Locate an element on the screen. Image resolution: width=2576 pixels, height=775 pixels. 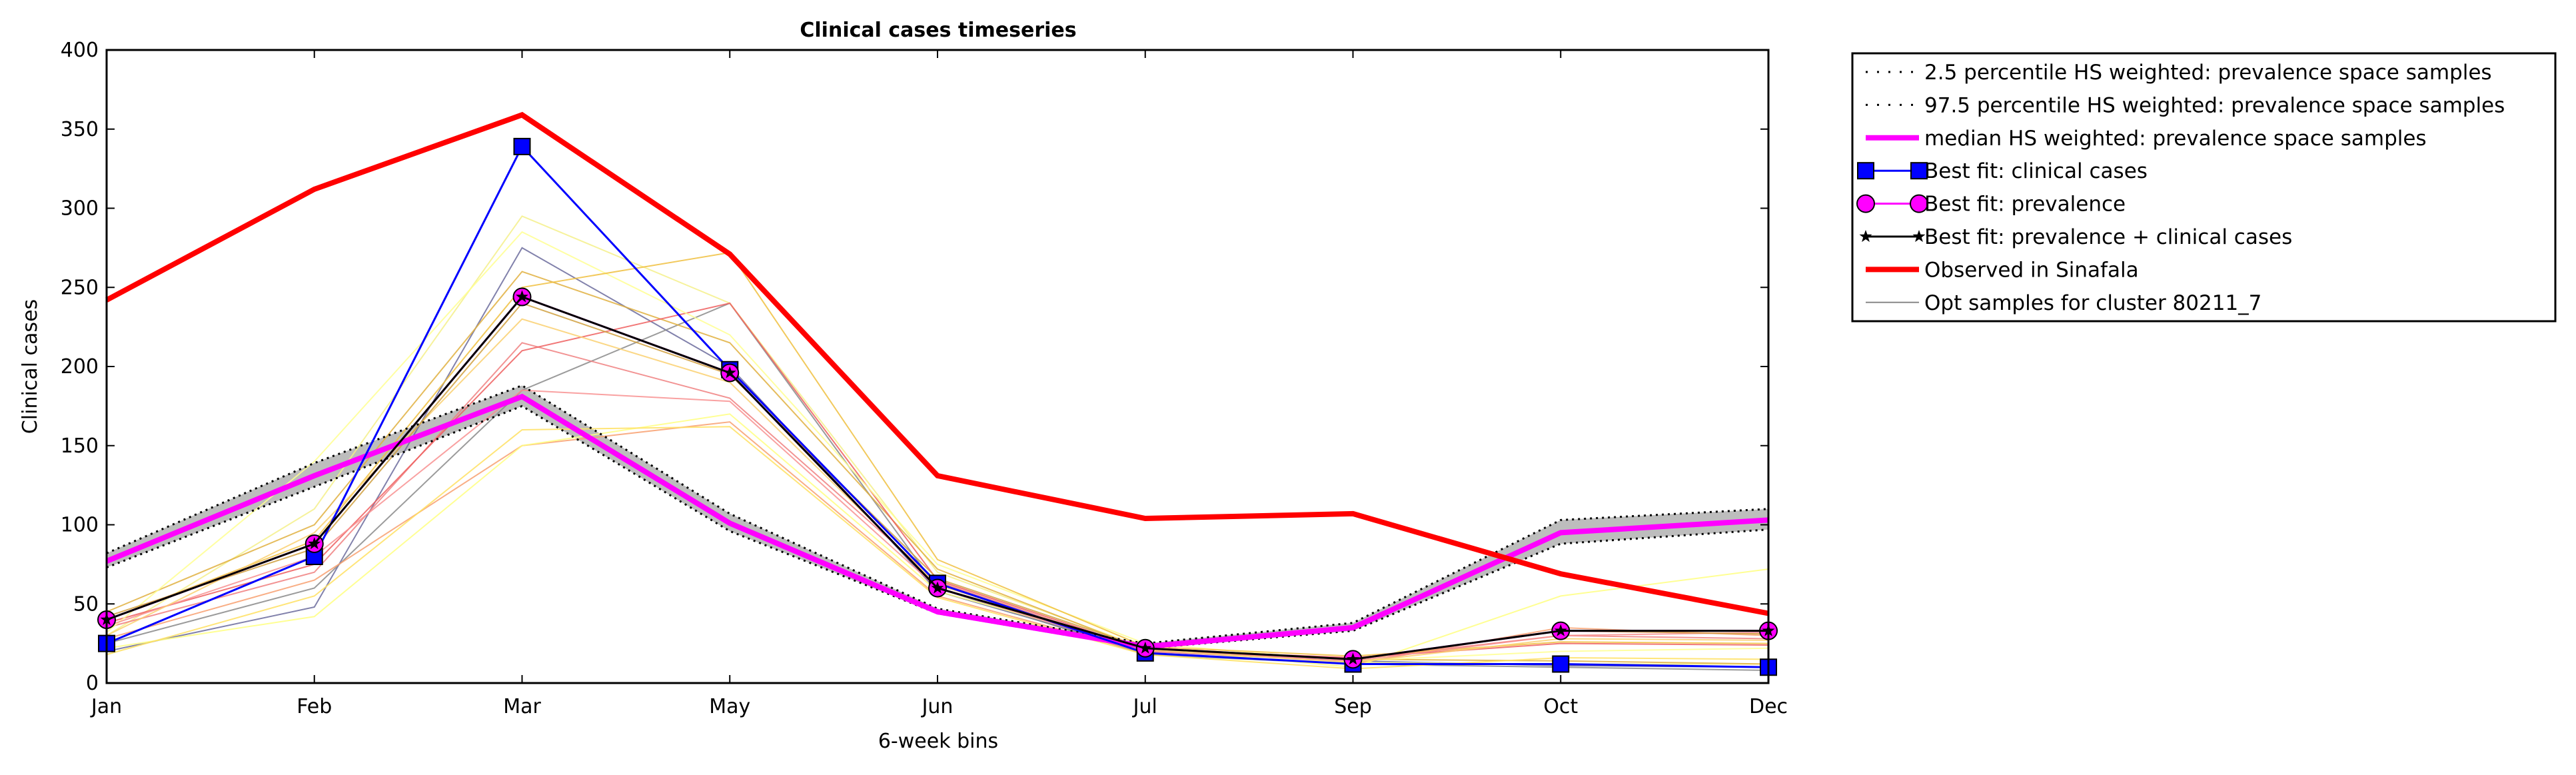
y-tick-label-350: 350 is located at coordinates (80, 129).